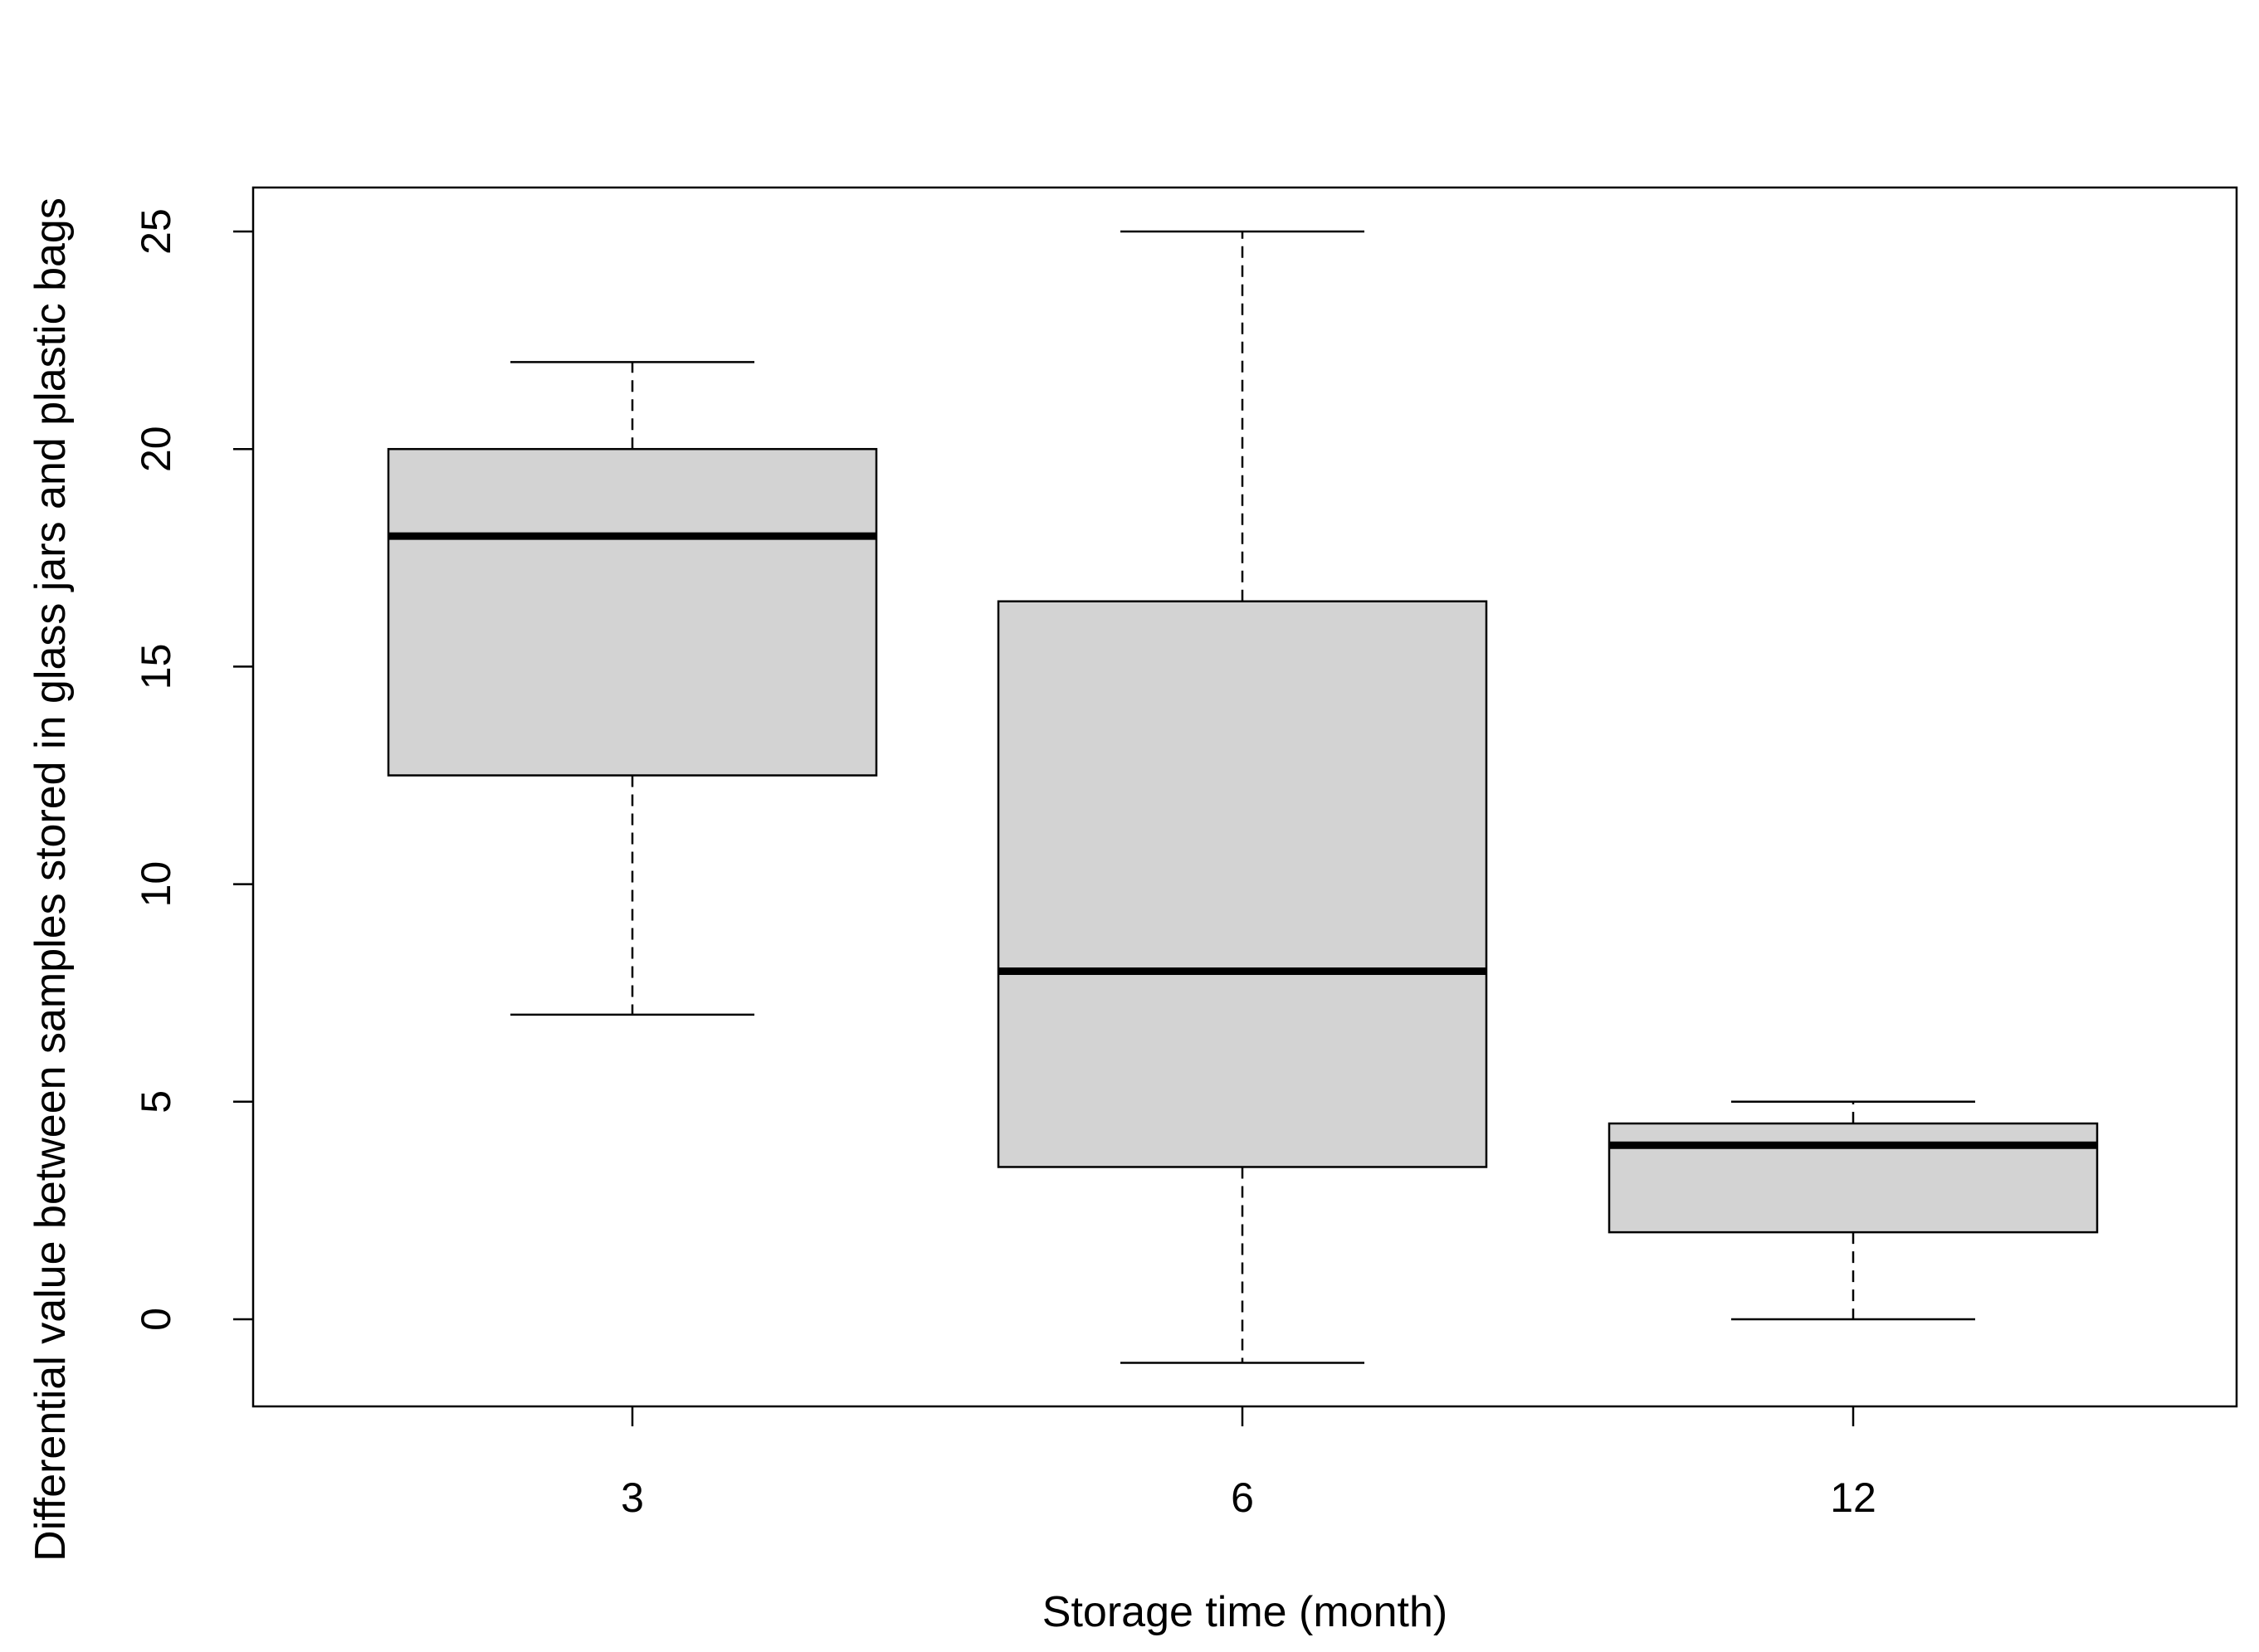 The width and height of the screenshot is (2259, 1652). Describe the element at coordinates (1853, 1498) in the screenshot. I see `x-tick-label: 12` at that location.